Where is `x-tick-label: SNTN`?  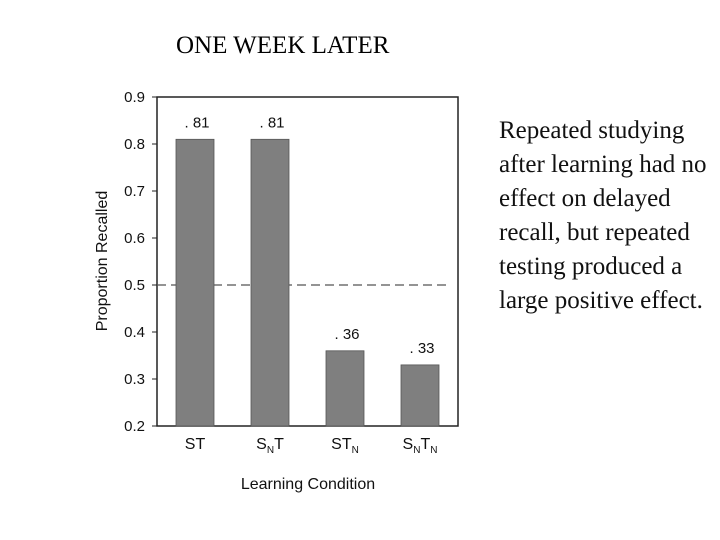 x-tick-label: SNTN is located at coordinates (420, 446).